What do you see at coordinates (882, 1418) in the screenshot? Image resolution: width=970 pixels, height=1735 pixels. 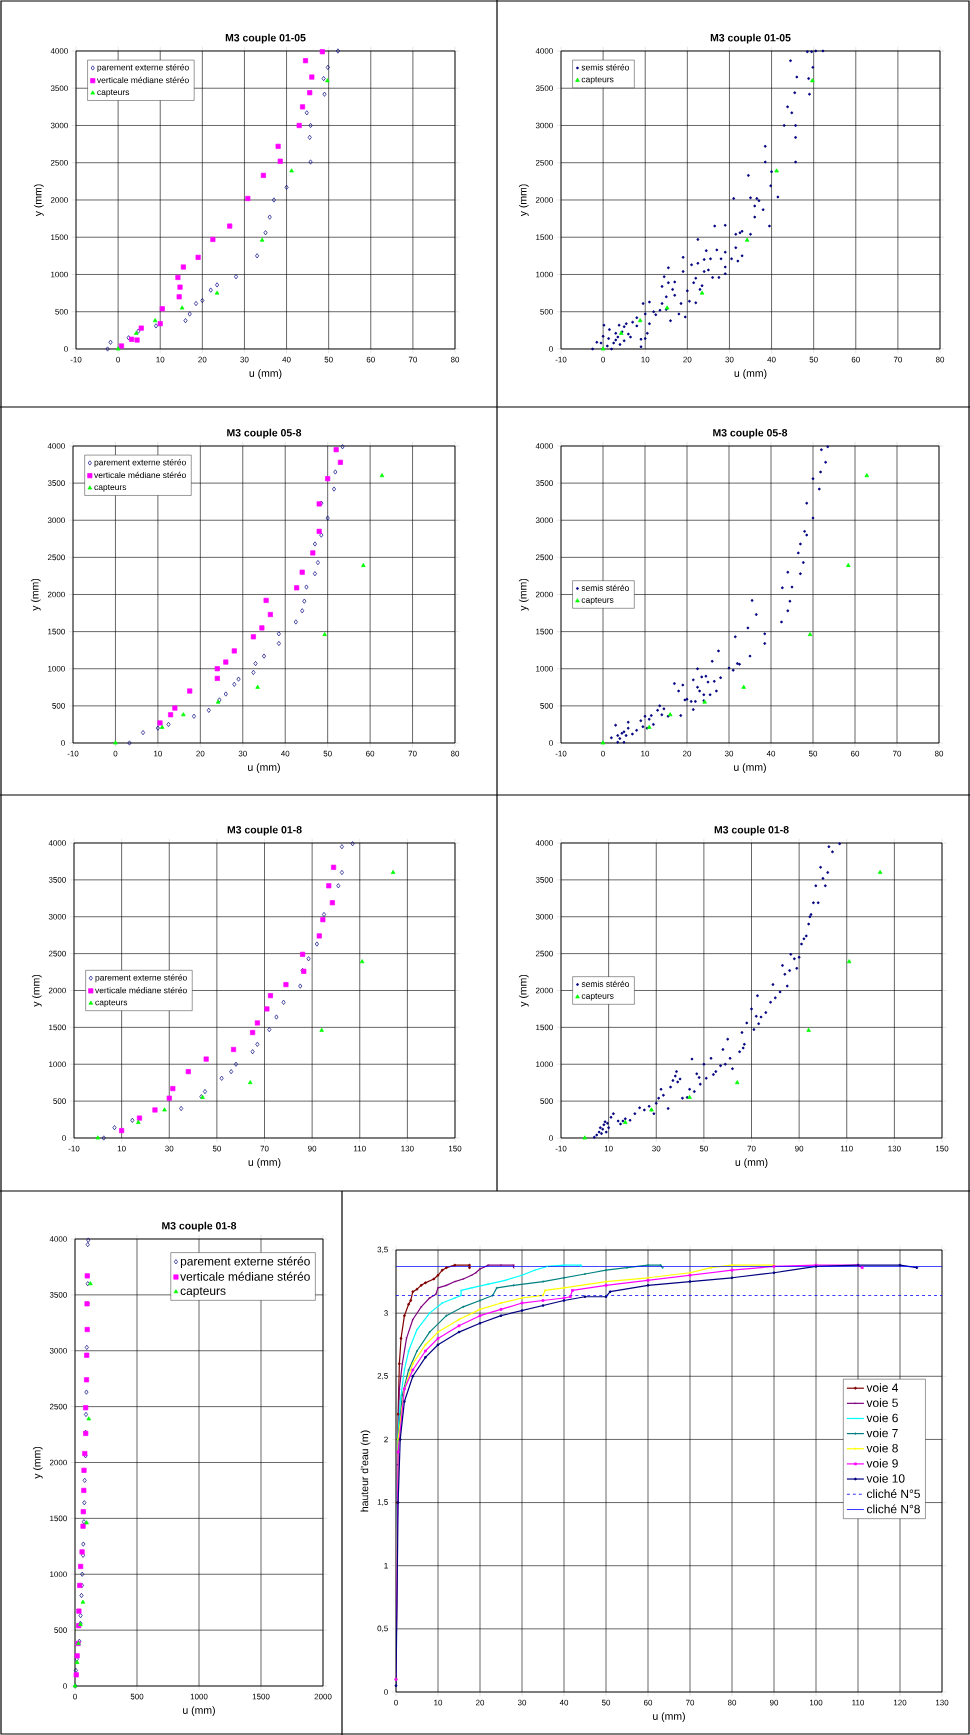 I see `legend-label: voie 6` at bounding box center [882, 1418].